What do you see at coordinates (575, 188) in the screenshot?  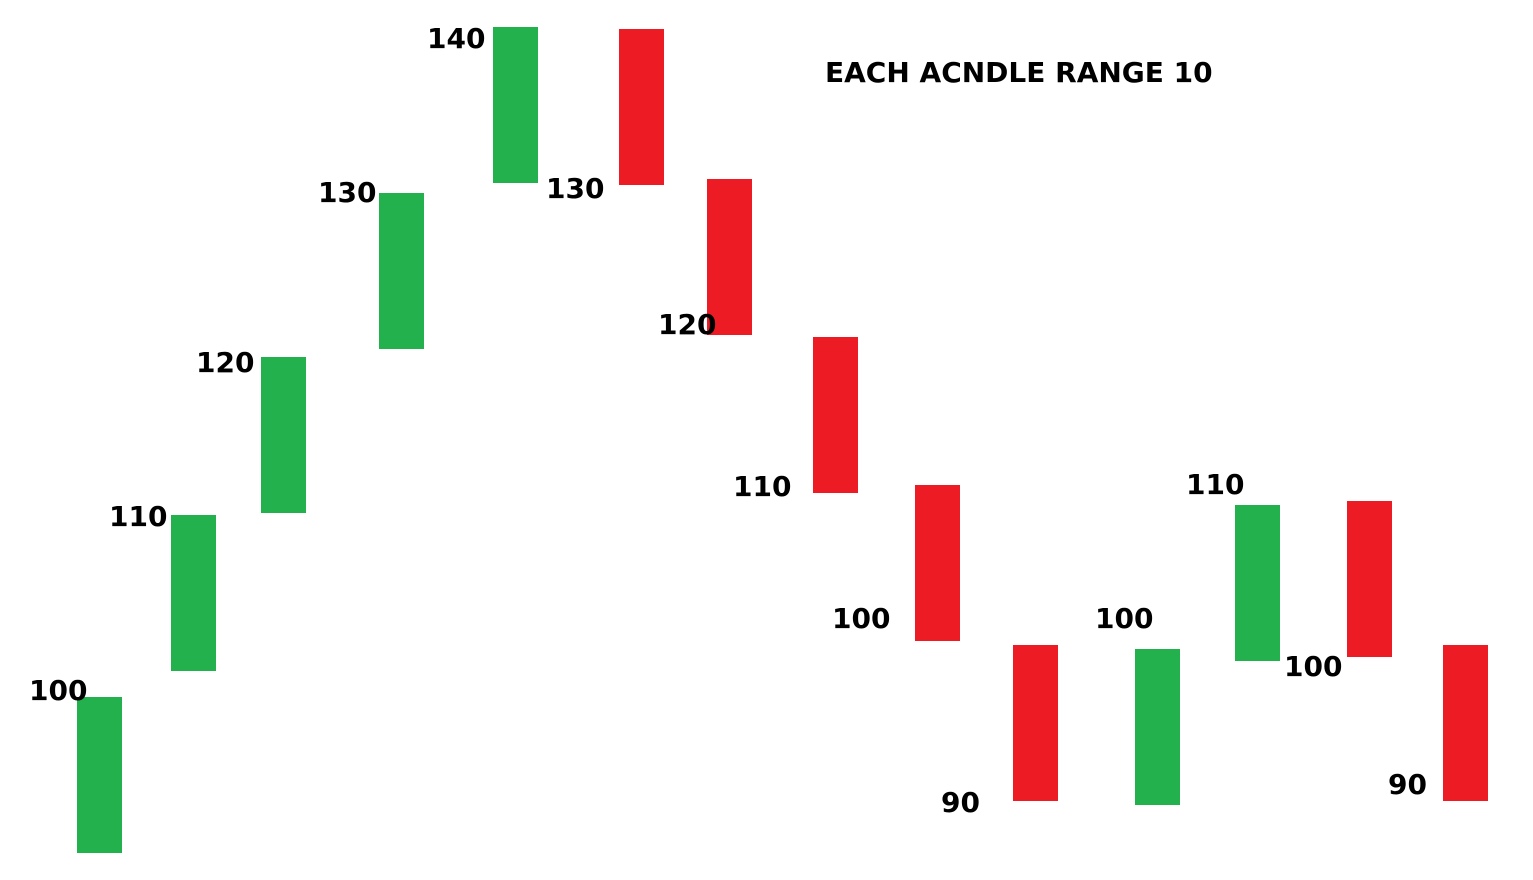 I see `price-label-6: 130` at bounding box center [575, 188].